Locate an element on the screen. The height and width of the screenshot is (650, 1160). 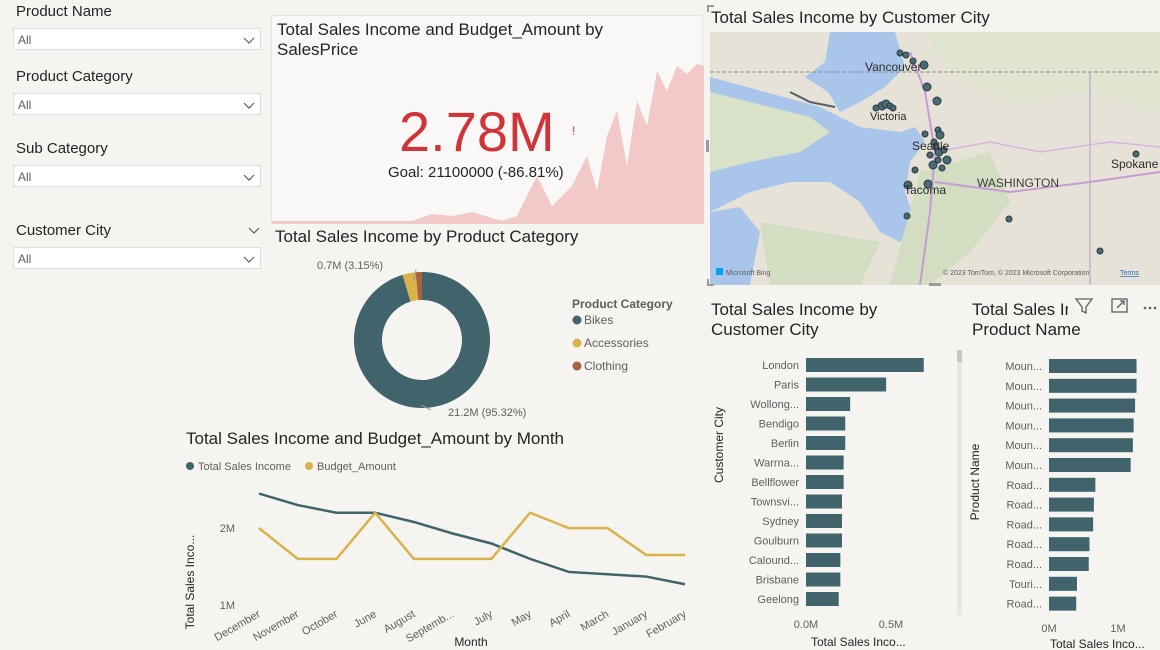
donut-label-accessories: 0.7M (3.15%) is located at coordinates (350, 266).